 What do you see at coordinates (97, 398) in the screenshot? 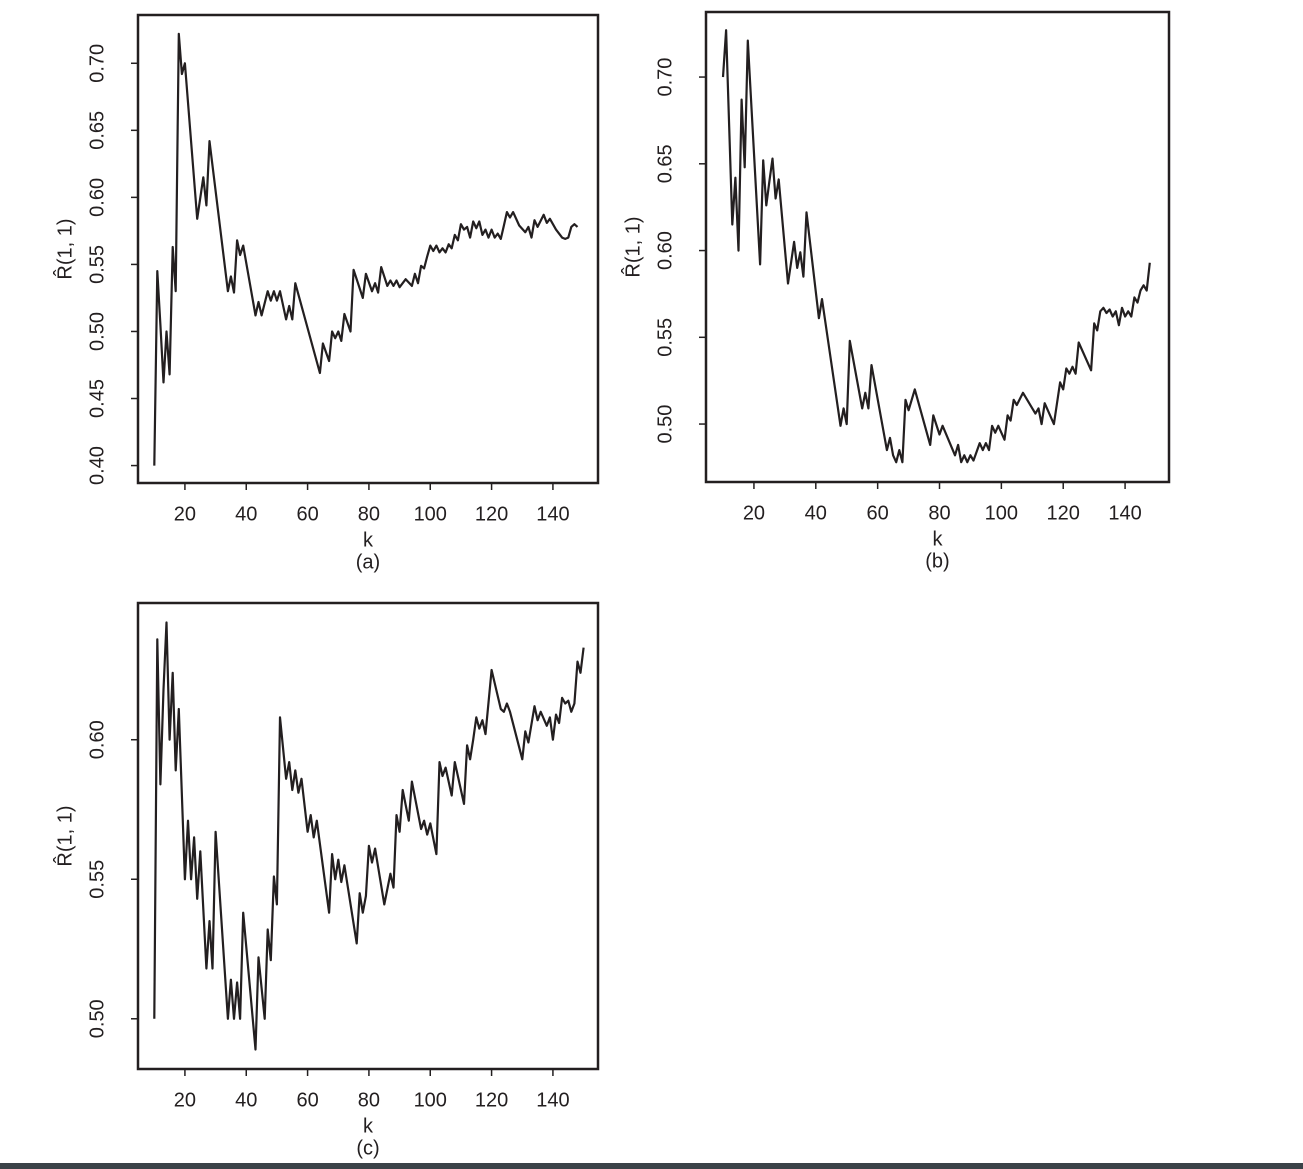
I see `y-tick-label: 0.45` at bounding box center [97, 398].